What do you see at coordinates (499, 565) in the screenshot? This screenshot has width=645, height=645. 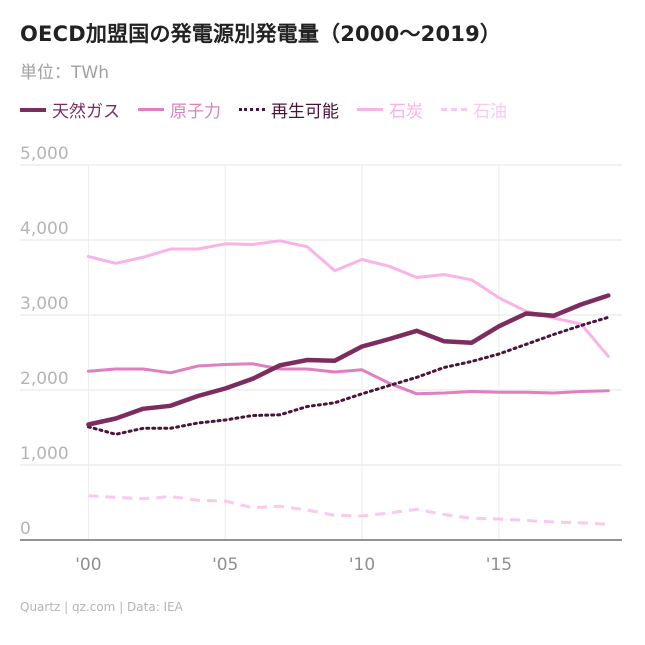 I see `x-tick-label: '15` at bounding box center [499, 565].